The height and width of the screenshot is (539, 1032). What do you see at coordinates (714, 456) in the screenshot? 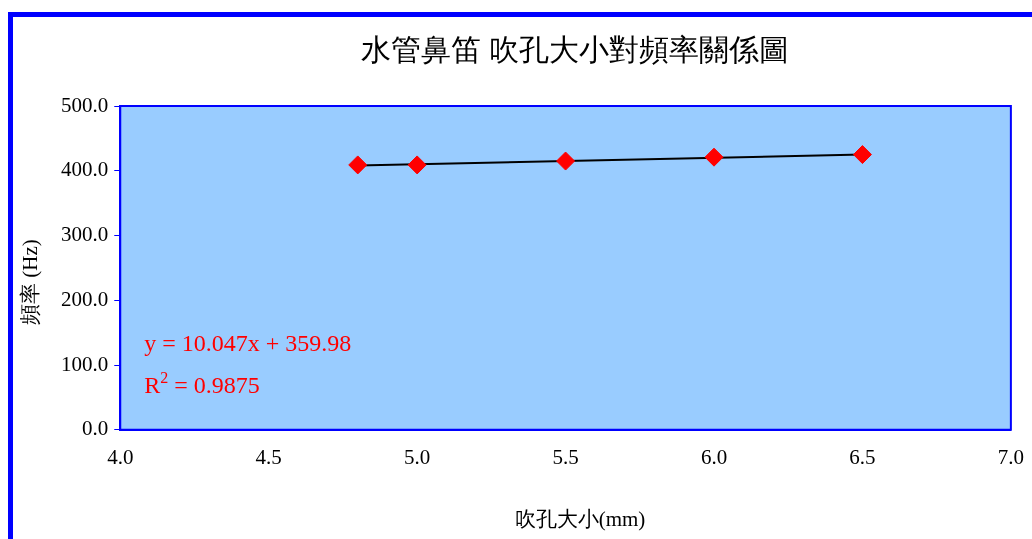
I see `x-tick-label: 6.0` at bounding box center [714, 456].